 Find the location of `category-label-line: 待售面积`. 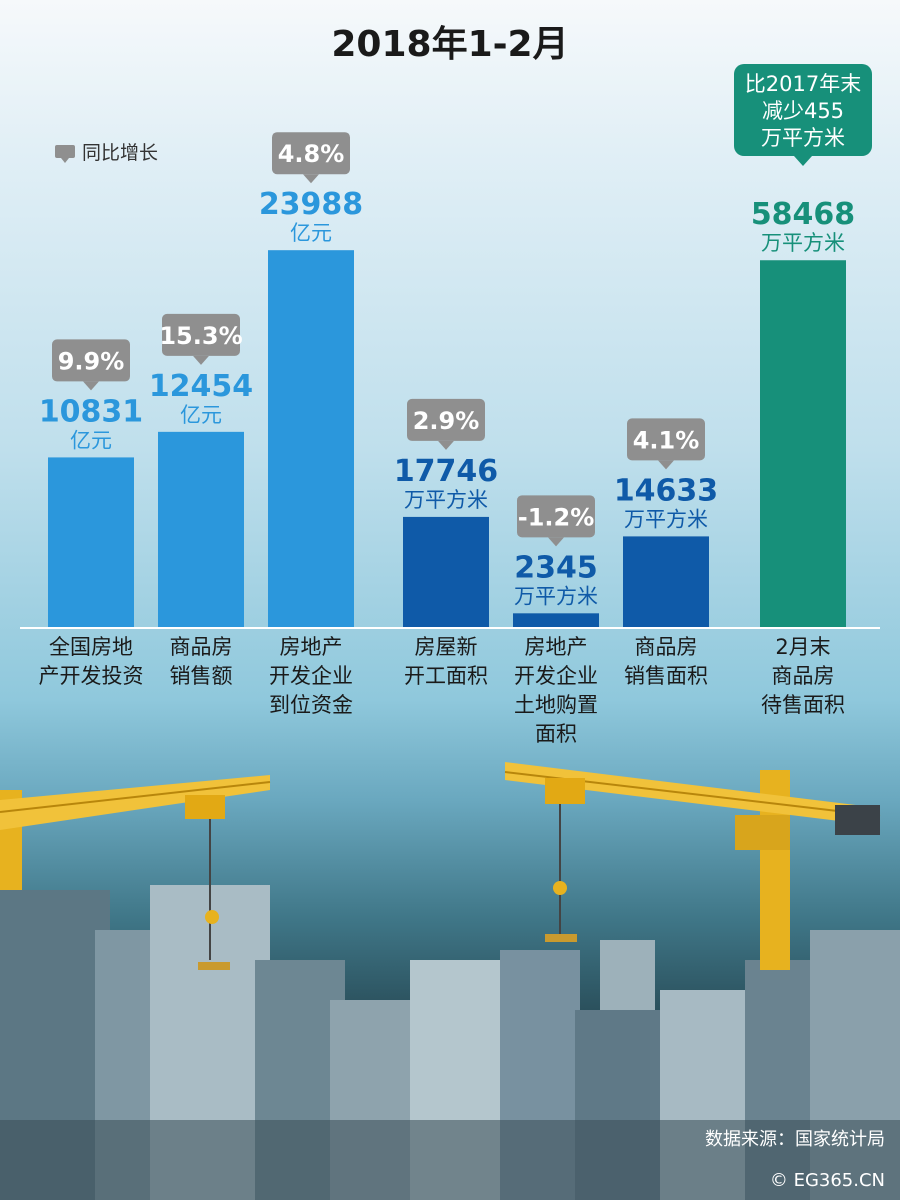

category-label-line: 待售面积 is located at coordinates (803, 705).